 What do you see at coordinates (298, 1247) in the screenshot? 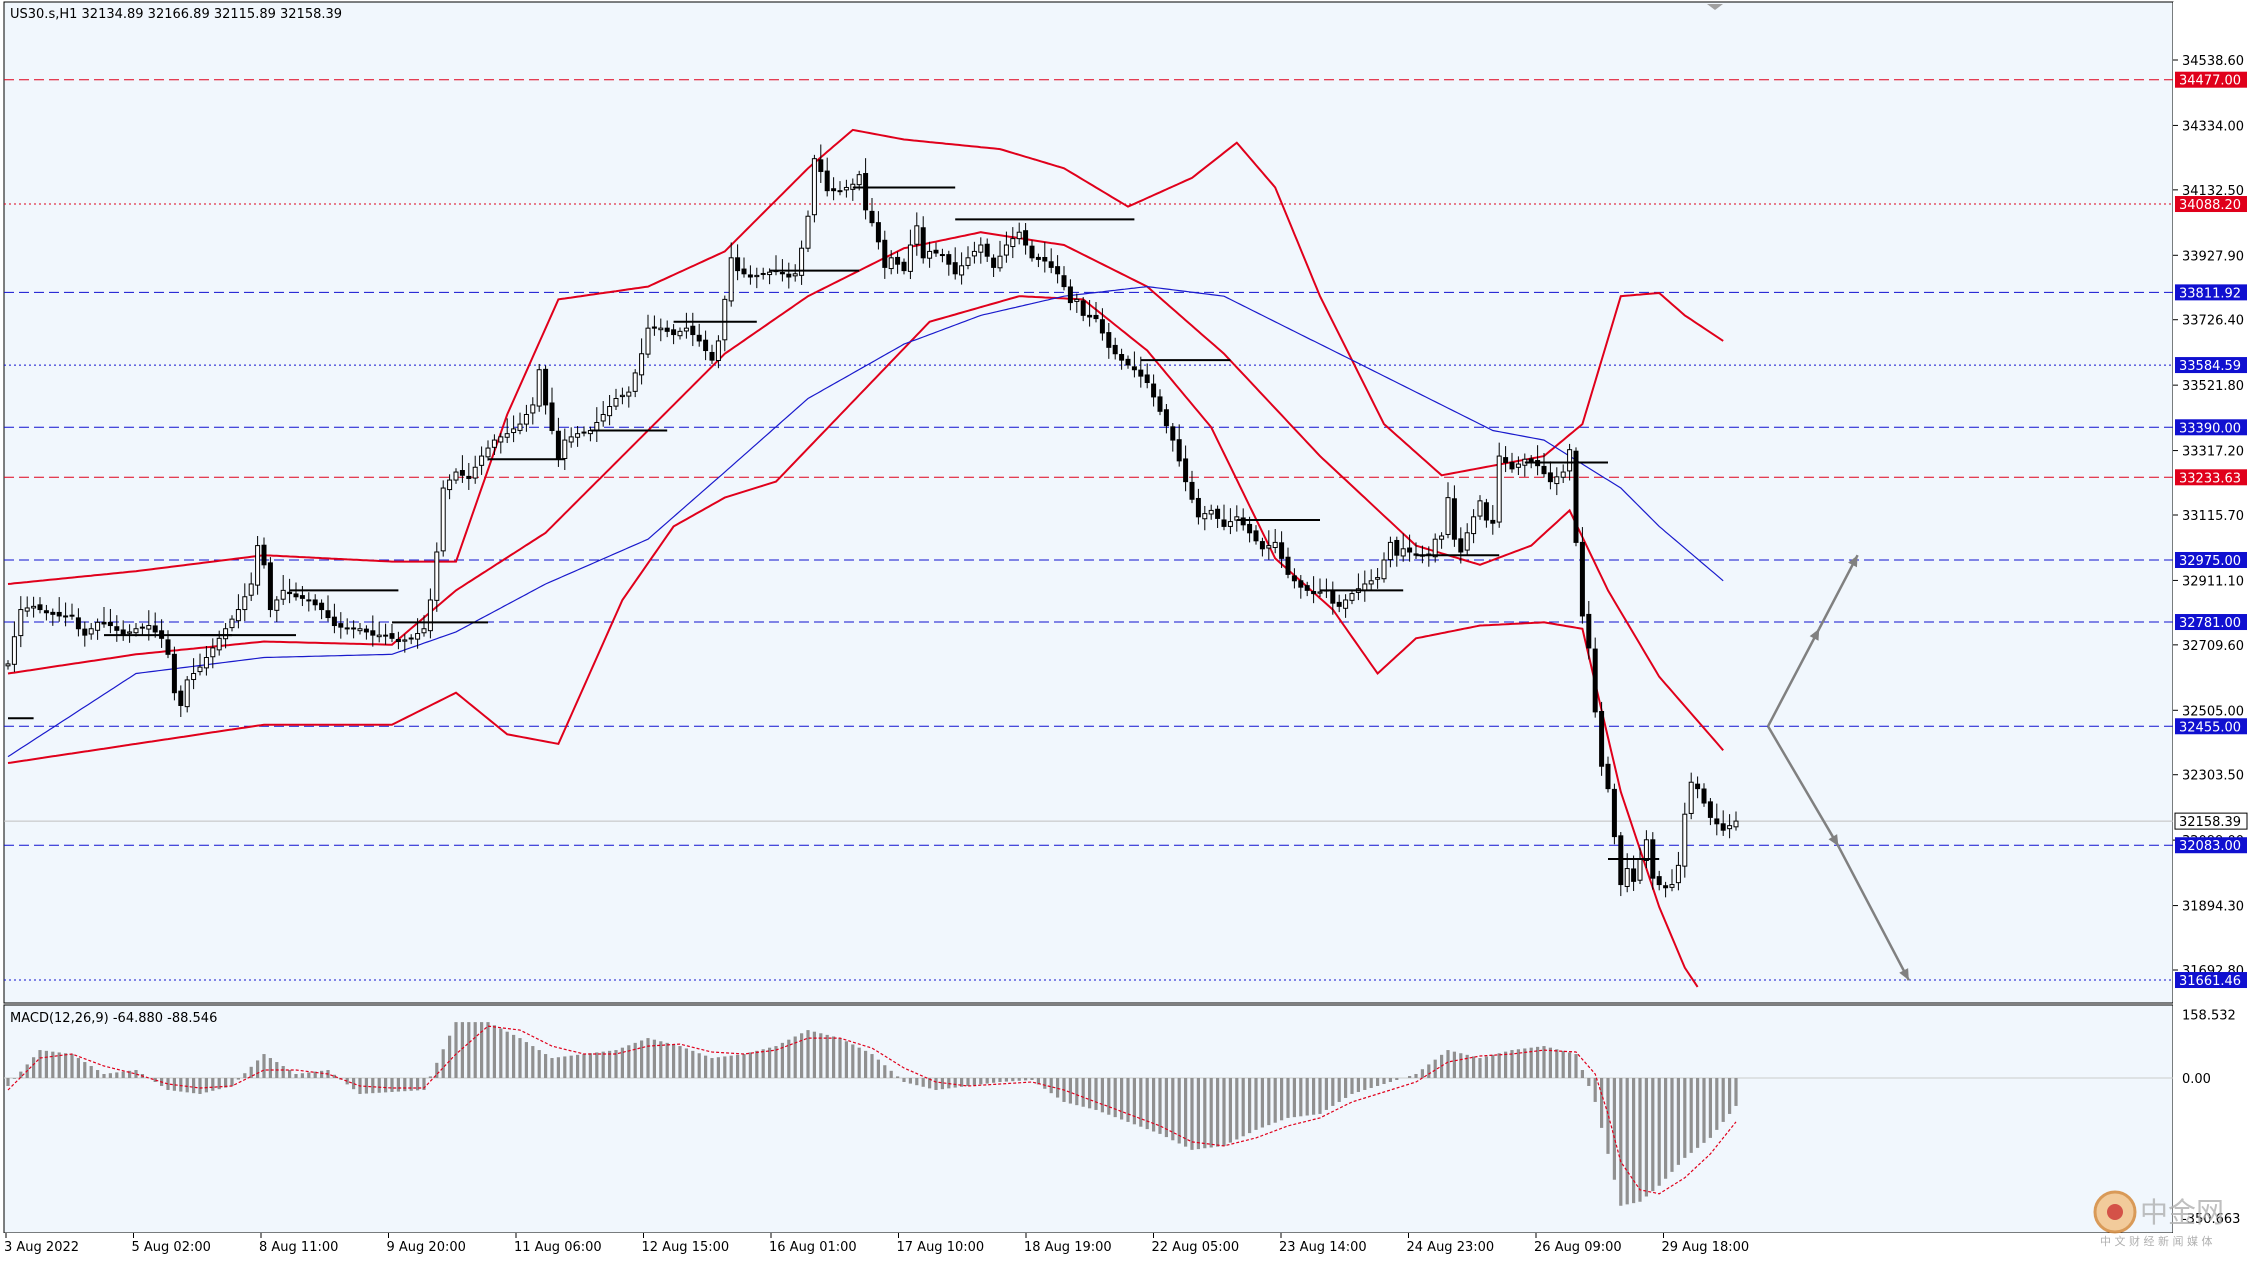
I see `time-tick-label: 8 Aug 11:00` at bounding box center [298, 1247].